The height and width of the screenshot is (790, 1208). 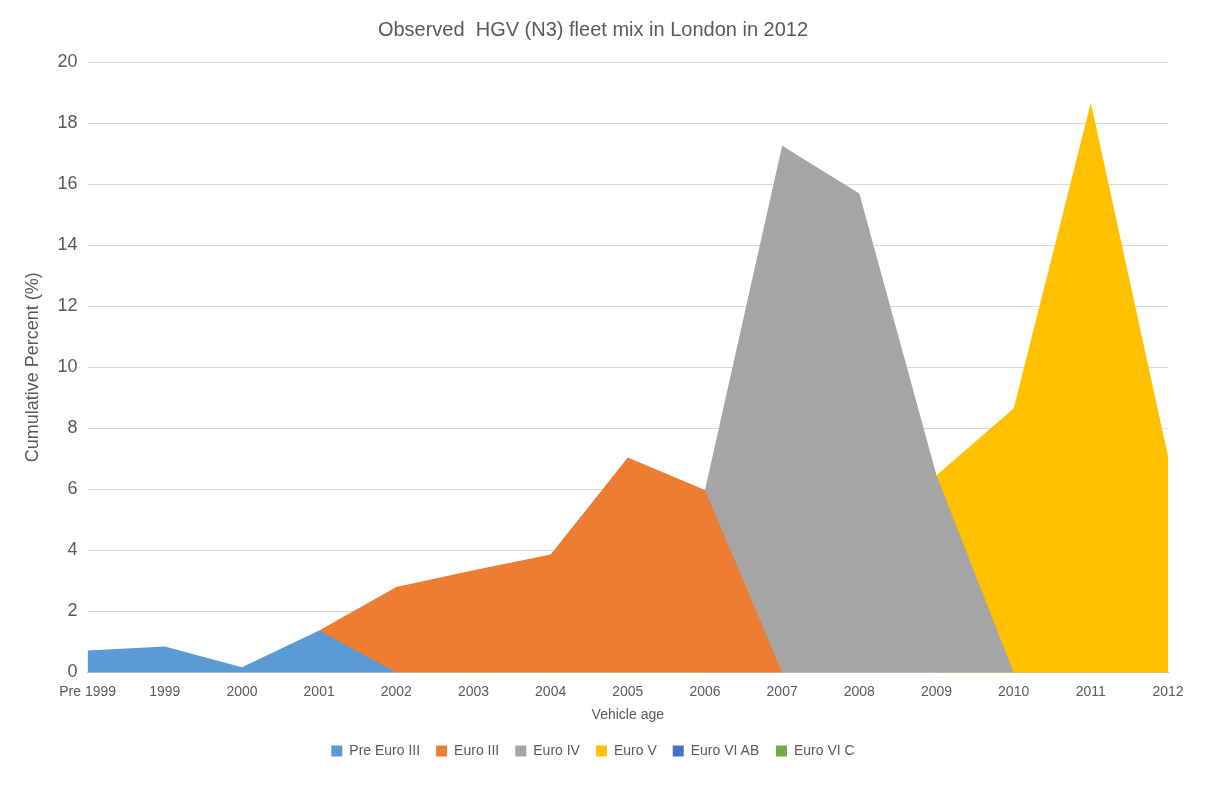 What do you see at coordinates (72, 427) in the screenshot?
I see `y-tick-label: 8` at bounding box center [72, 427].